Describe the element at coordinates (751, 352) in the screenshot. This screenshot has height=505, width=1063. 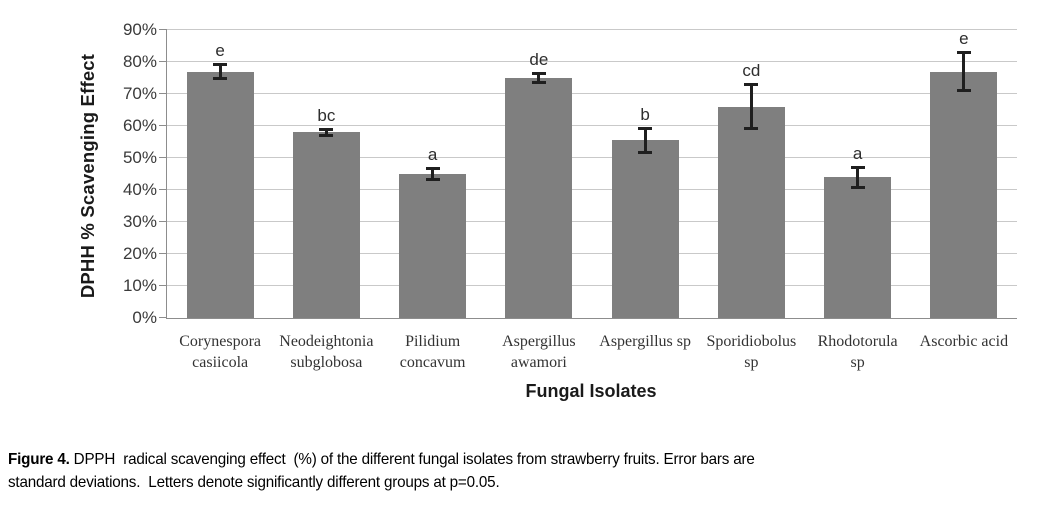
I see `x-category-label-5: Sporidiobolus sp` at that location.